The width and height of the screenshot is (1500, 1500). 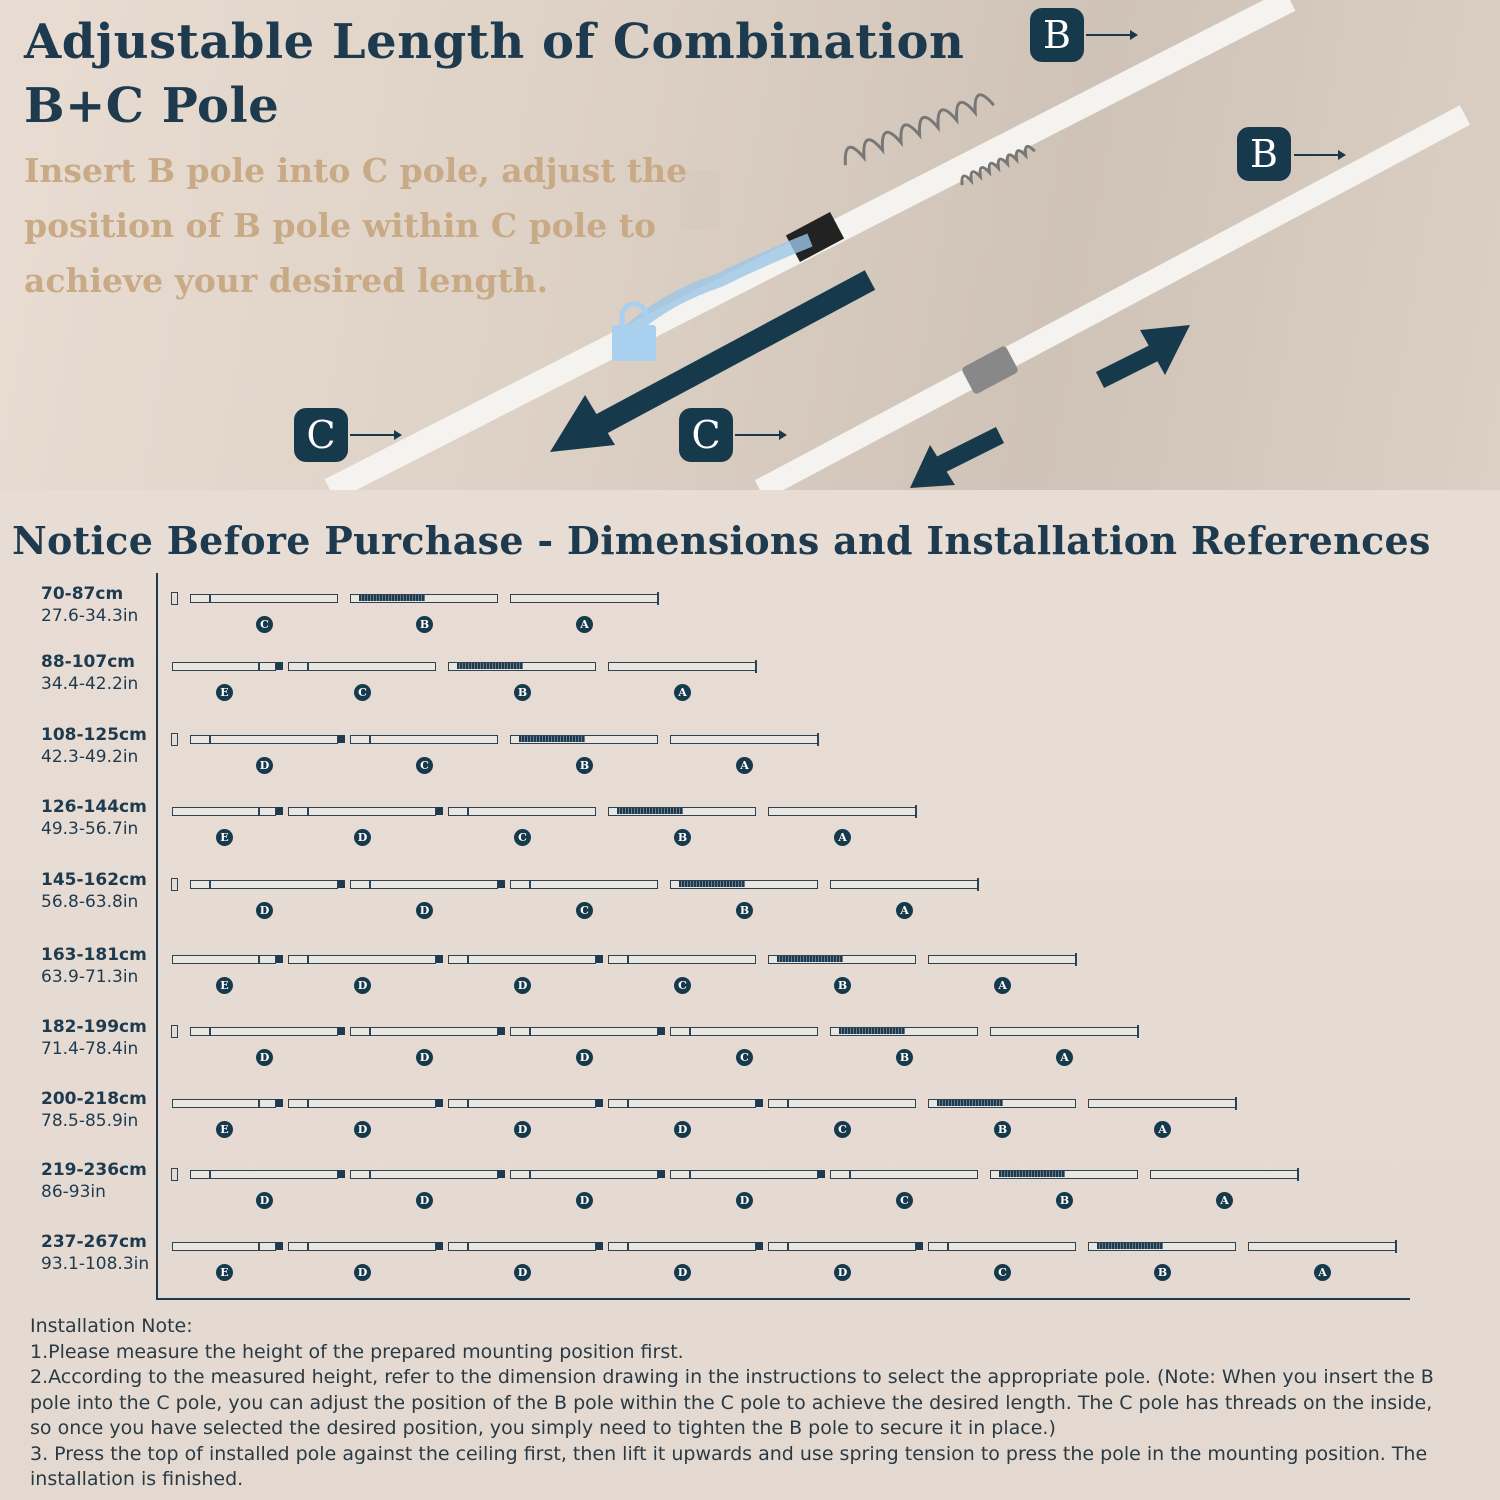 I want to click on range-cm: 70-87cm, so click(x=82, y=594).